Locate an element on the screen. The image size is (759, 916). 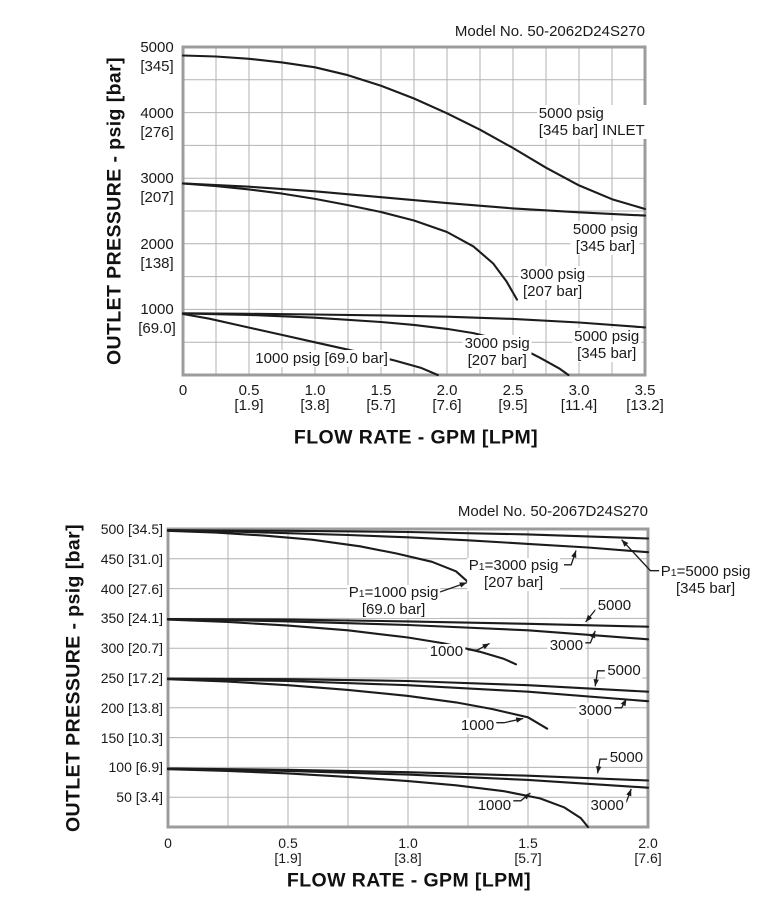
y-tick-label: 4000 [276] is located at coordinates (157, 122).